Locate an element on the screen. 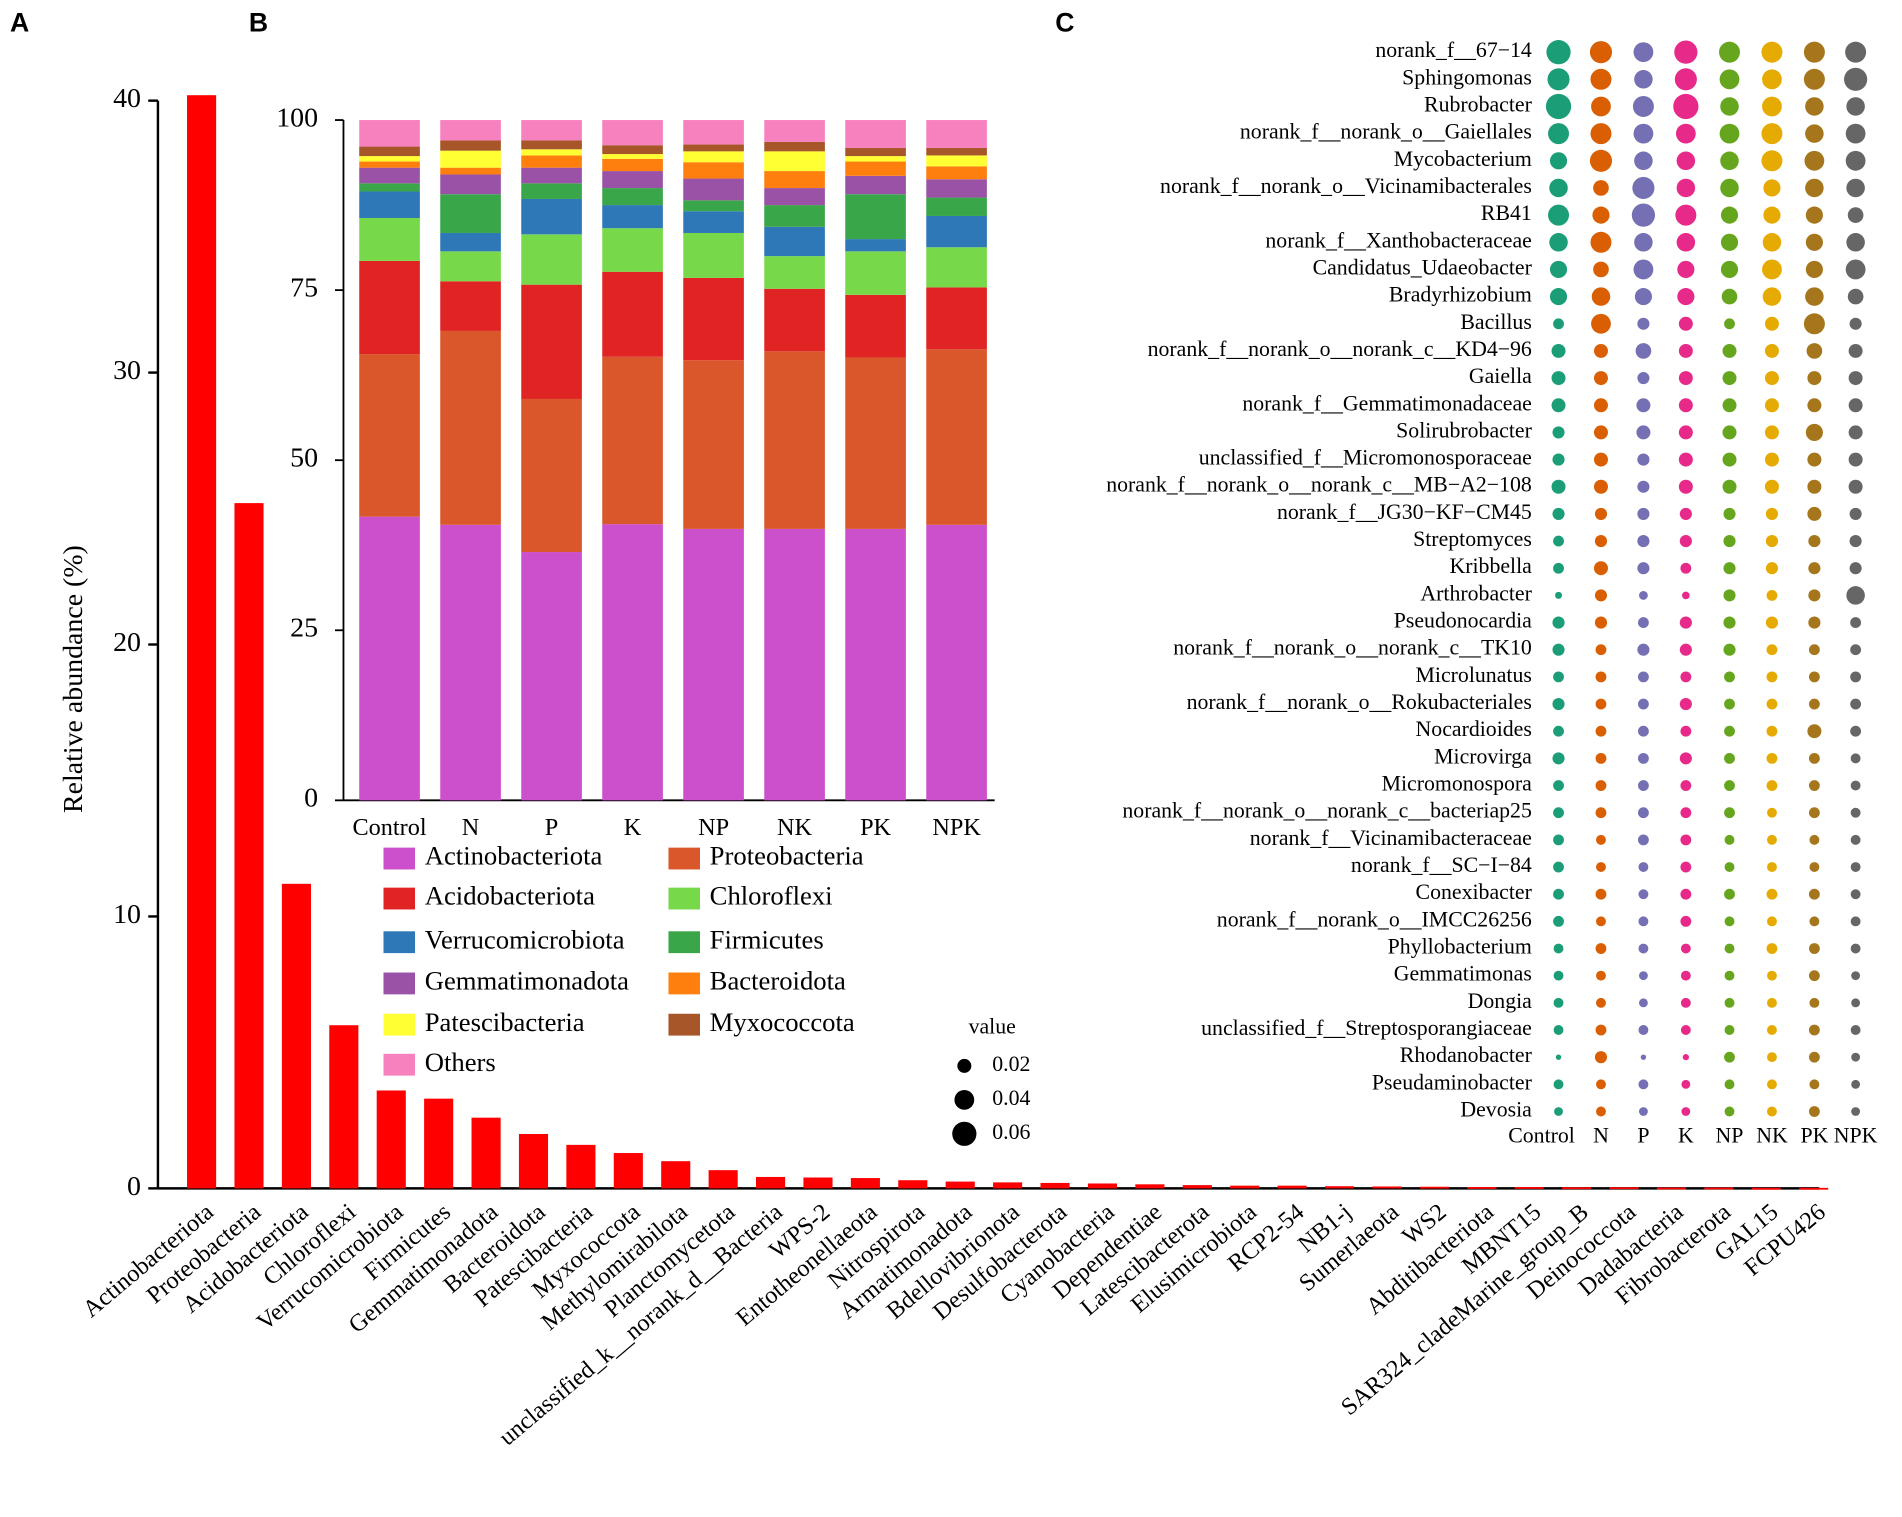  column-label: PK is located at coordinates (1814, 1135).